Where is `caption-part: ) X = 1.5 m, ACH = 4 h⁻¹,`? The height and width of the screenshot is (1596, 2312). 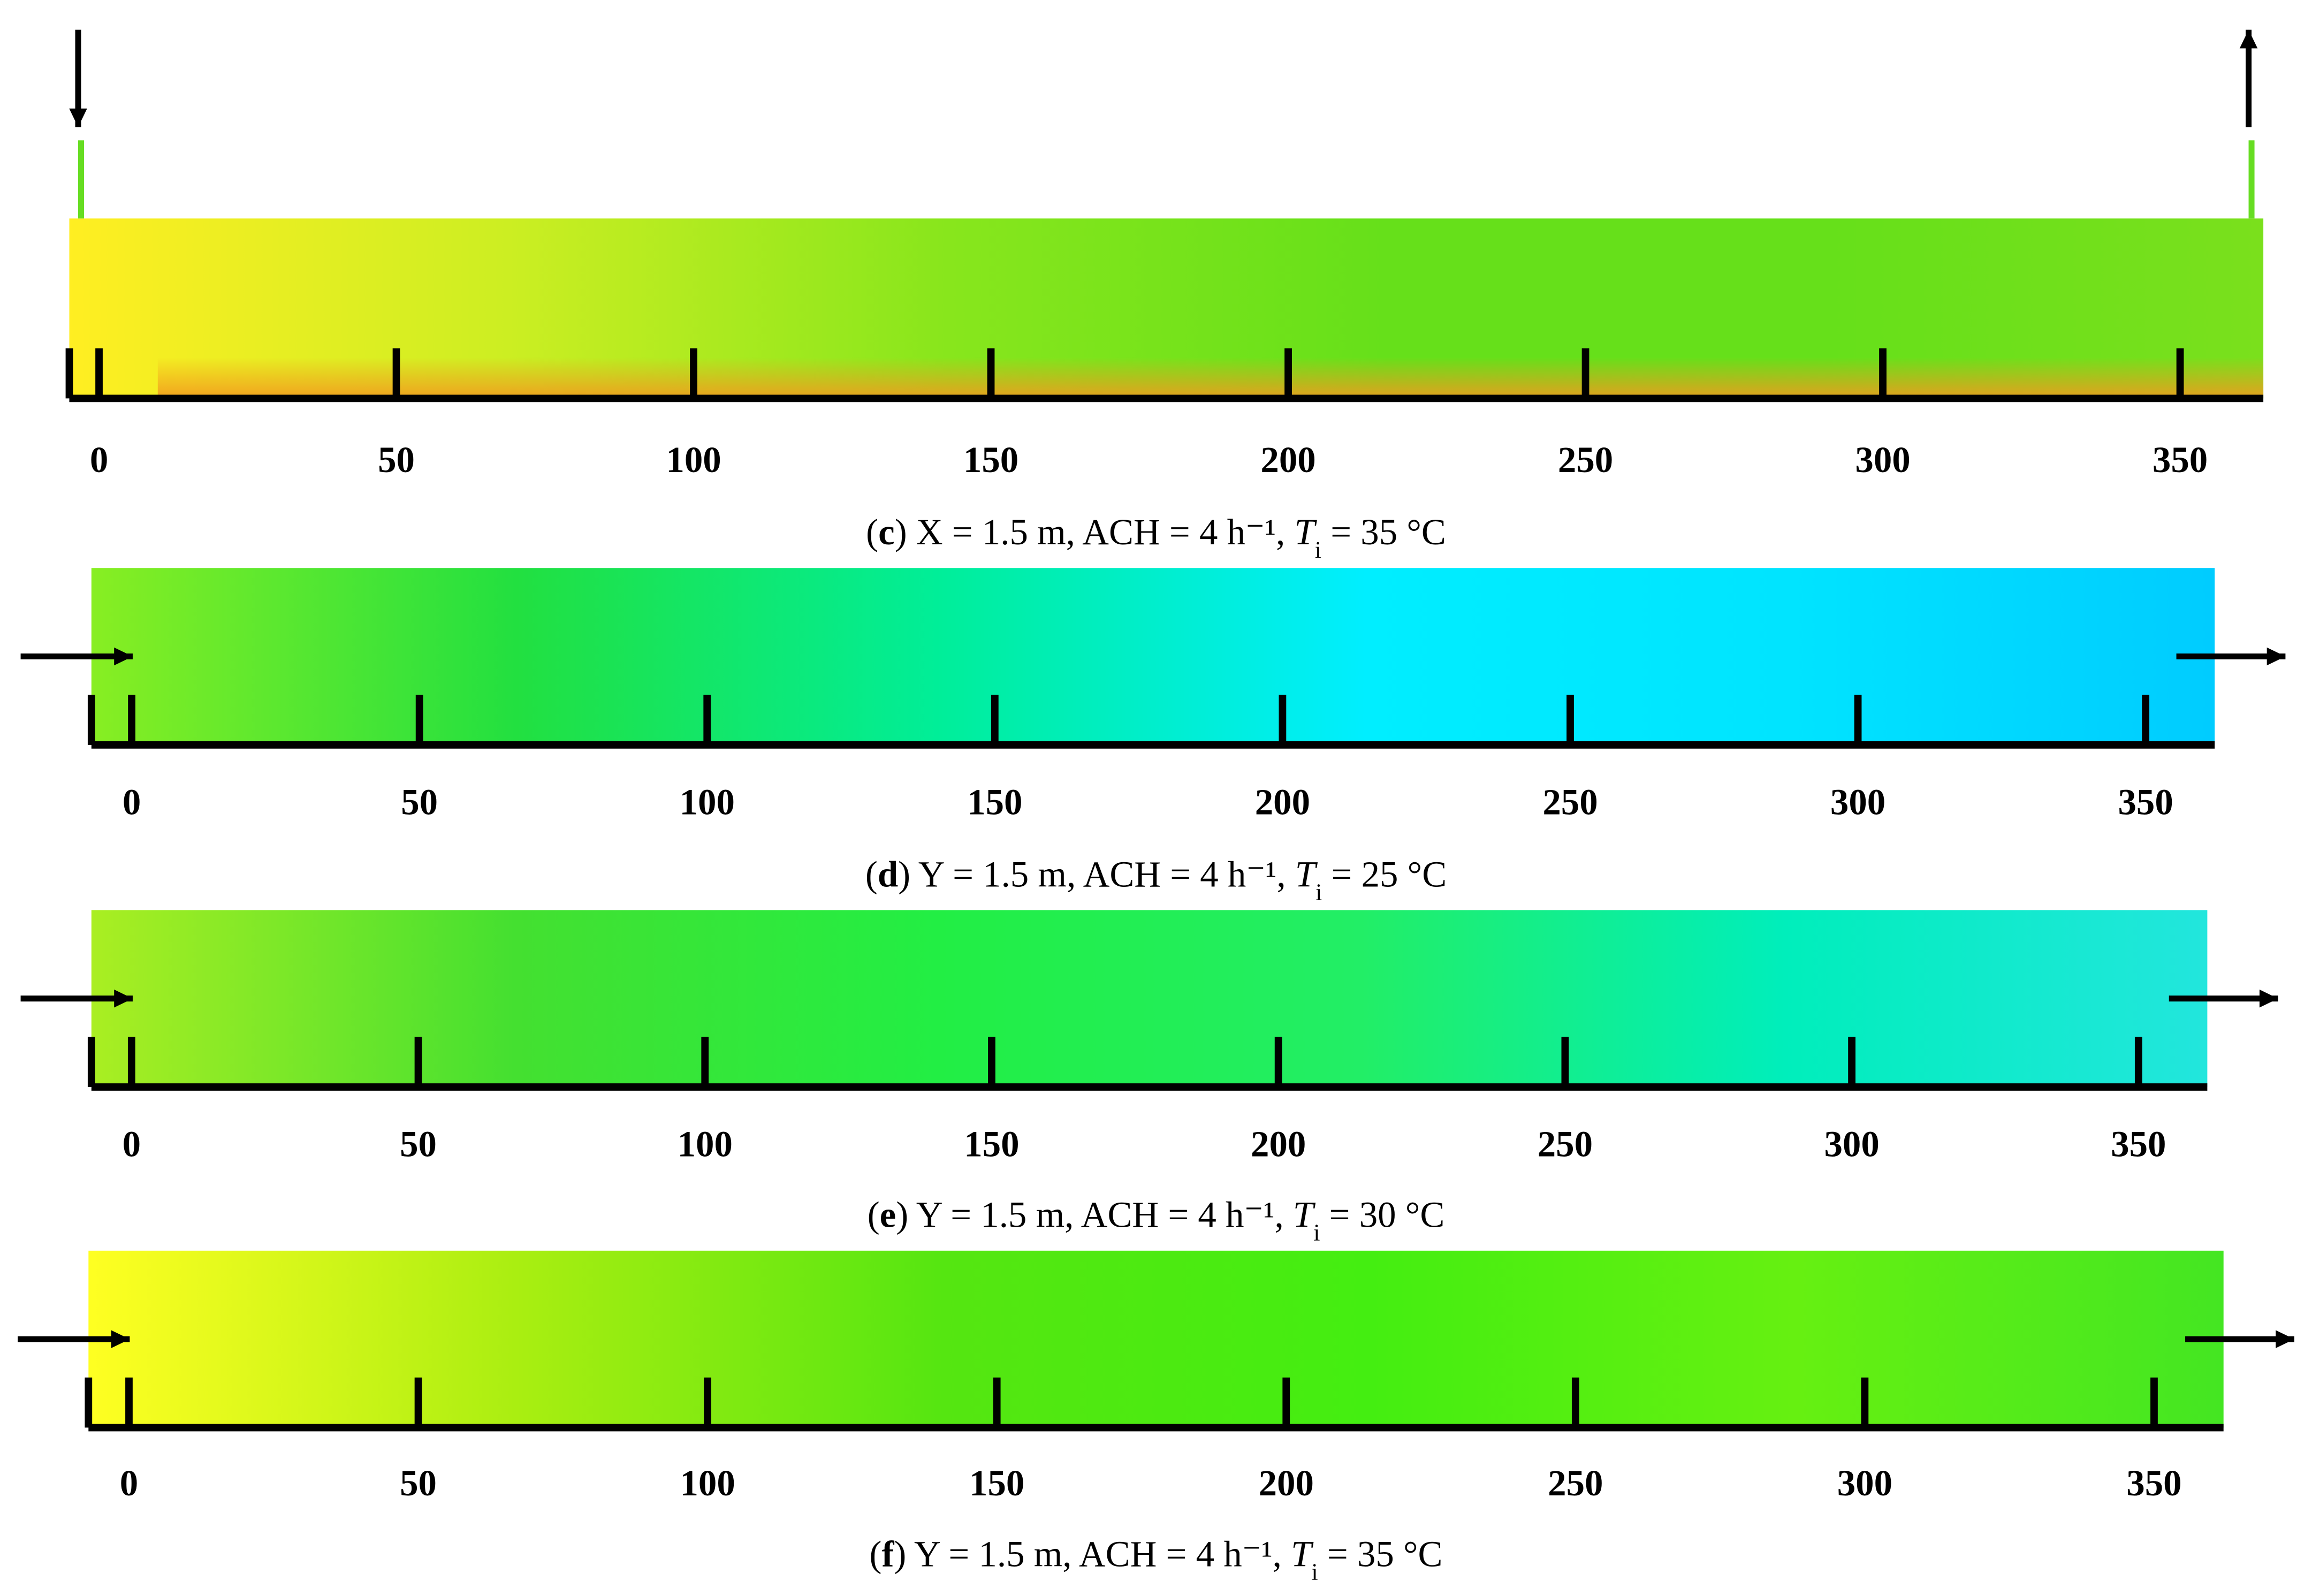 caption-part: ) X = 1.5 m, ACH = 4 h⁻¹, is located at coordinates (1095, 532).